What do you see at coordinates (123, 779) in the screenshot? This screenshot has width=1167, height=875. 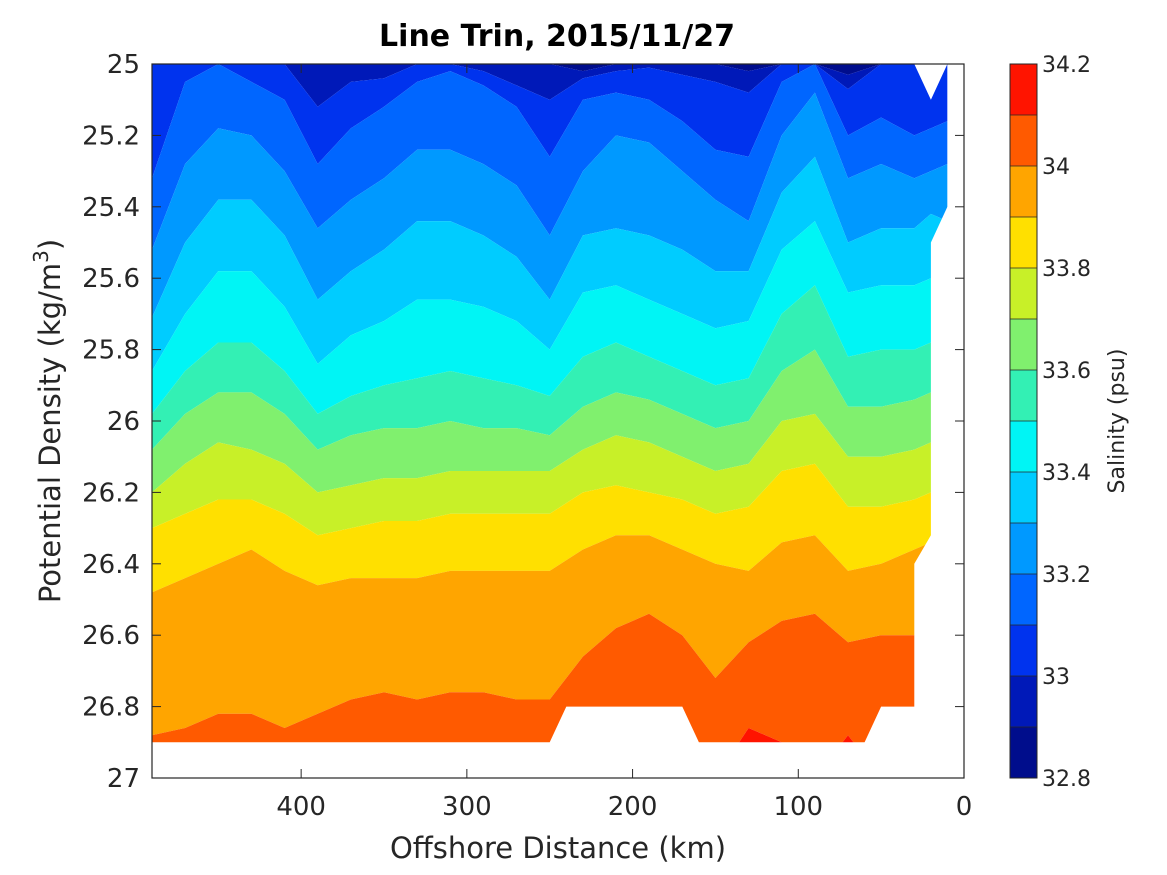 I see `y-tick-label: 27` at bounding box center [123, 779].